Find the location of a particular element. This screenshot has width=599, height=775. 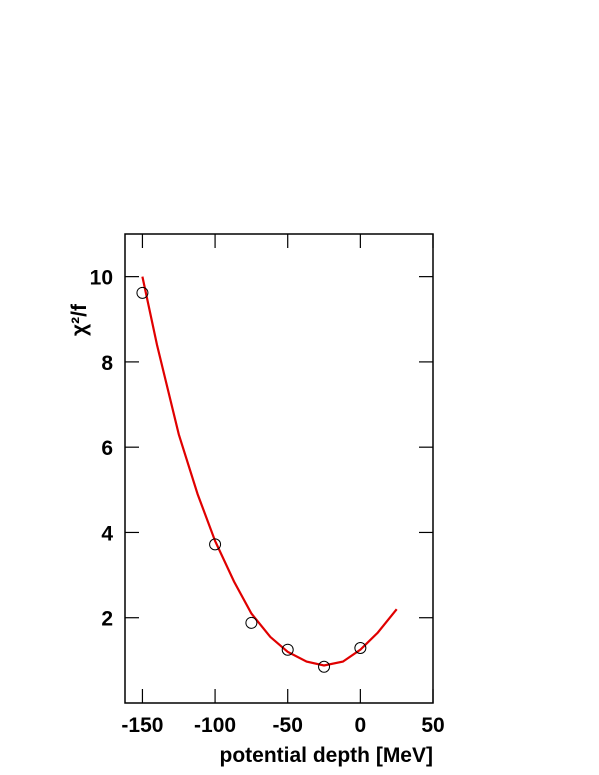

y-tick-label: 4 is located at coordinates (107, 533).